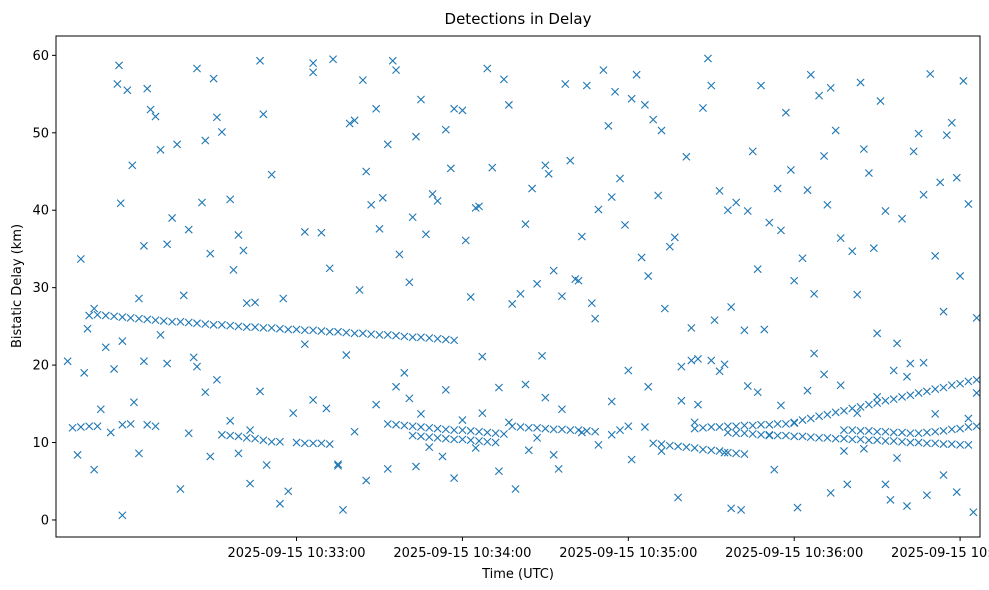 This screenshot has height=590, width=989. I want to click on x-tick-label: 2025-09-15 10:33:00, so click(296, 553).